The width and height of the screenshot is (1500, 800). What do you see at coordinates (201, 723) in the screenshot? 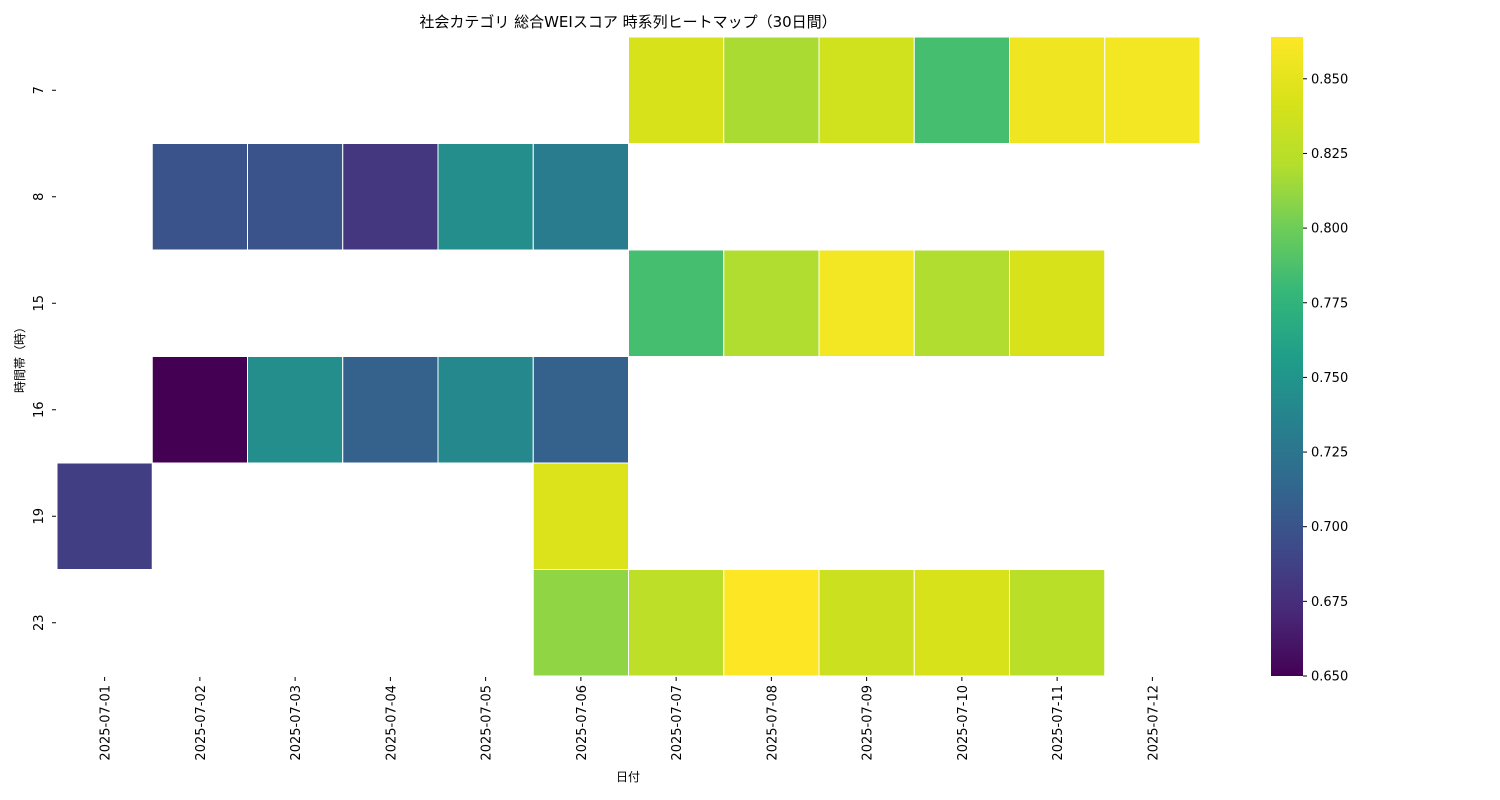
I see `x-tick-label: 2025-07-02` at bounding box center [201, 723].